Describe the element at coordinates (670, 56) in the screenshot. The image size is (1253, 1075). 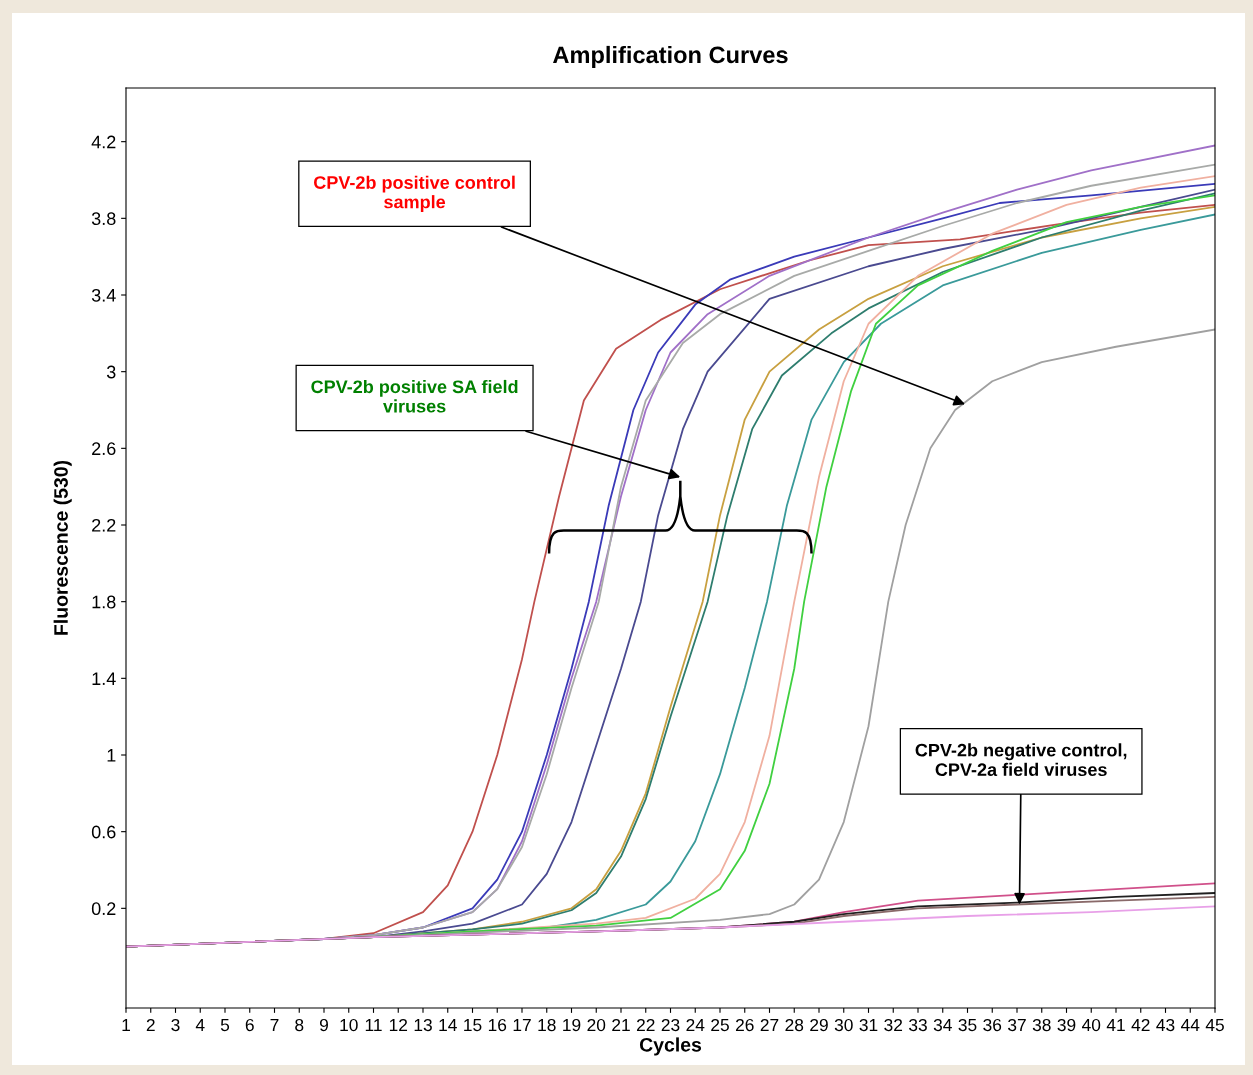
I see `chart-title: Amplification Curves` at that location.